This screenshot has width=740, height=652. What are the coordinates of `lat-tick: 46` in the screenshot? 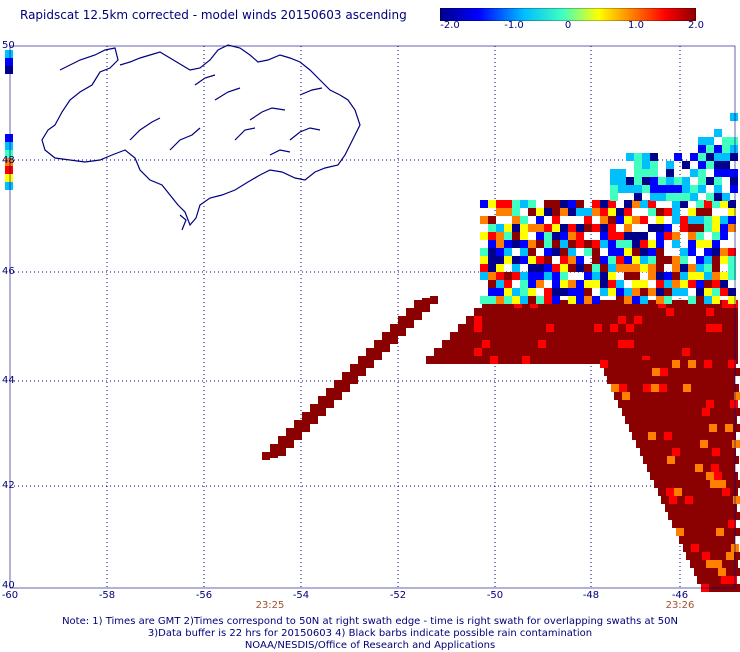 It's located at (8, 271).